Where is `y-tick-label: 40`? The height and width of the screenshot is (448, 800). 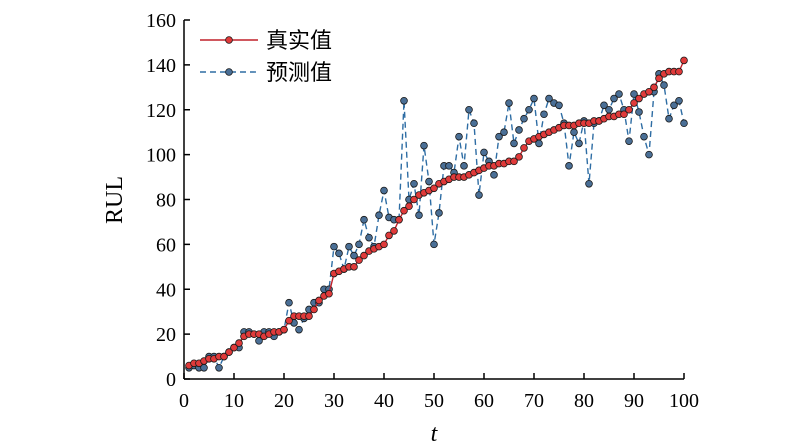
y-tick-label: 40 is located at coordinates (166, 290).